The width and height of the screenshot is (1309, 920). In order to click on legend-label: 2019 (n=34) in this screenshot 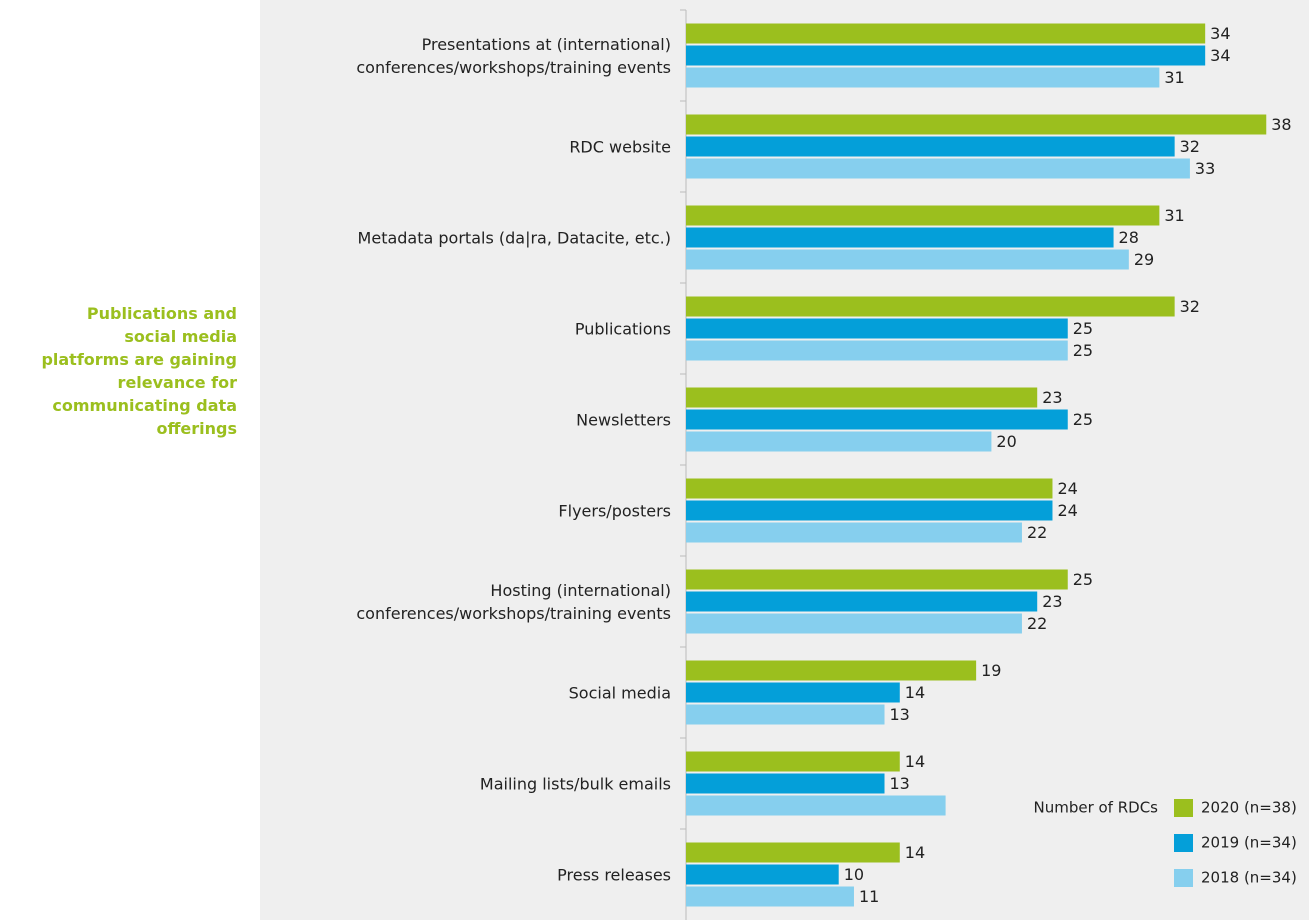, I will do `click(1249, 843)`.